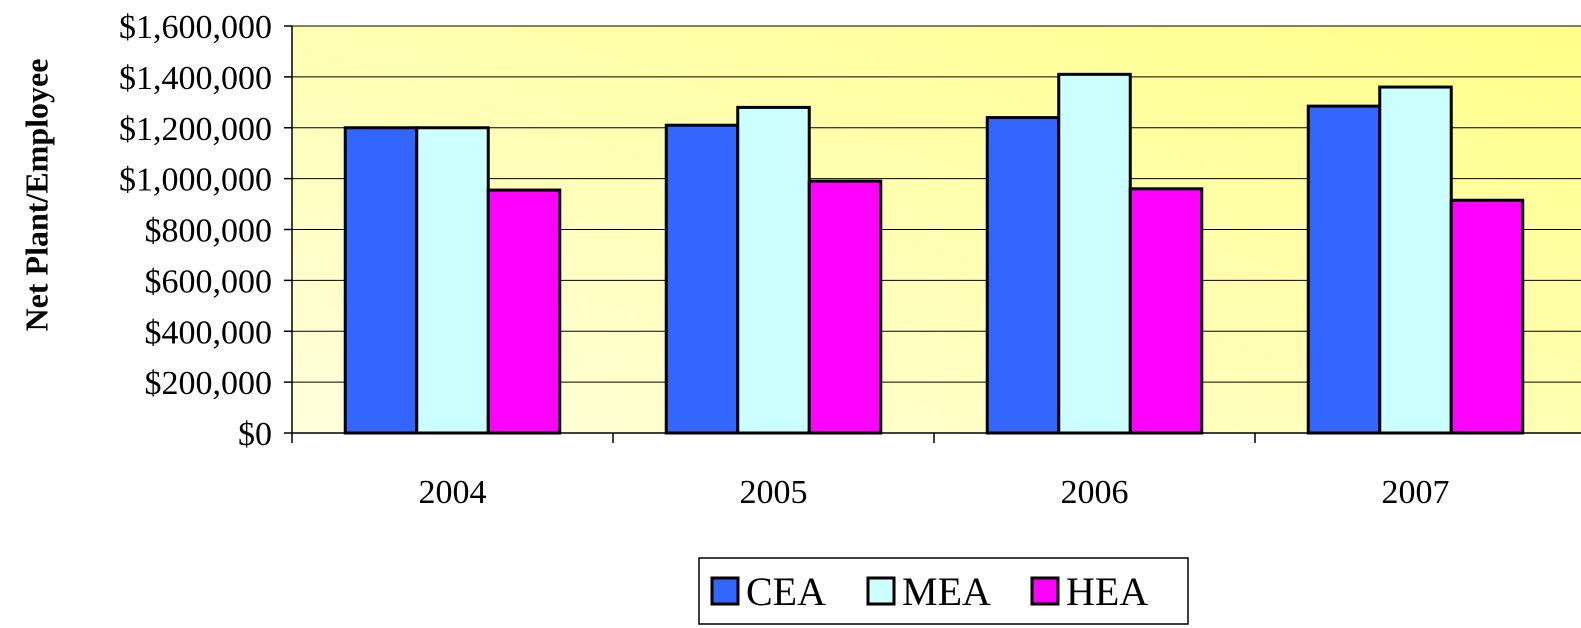  What do you see at coordinates (209, 332) in the screenshot?
I see `y-tick-label: $400,000` at bounding box center [209, 332].